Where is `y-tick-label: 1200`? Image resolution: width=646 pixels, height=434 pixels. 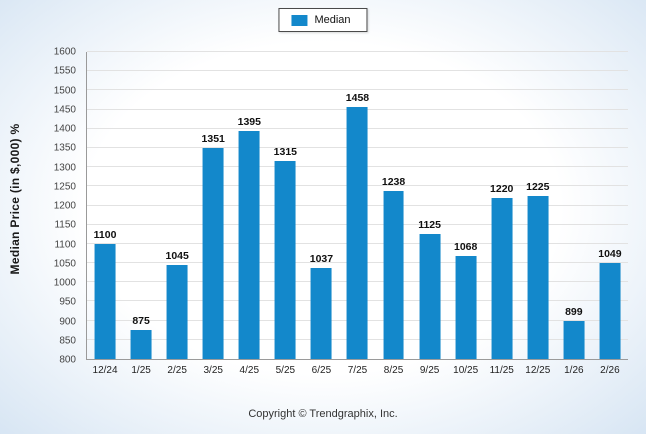
y-tick-label: 1200 is located at coordinates (64, 206).